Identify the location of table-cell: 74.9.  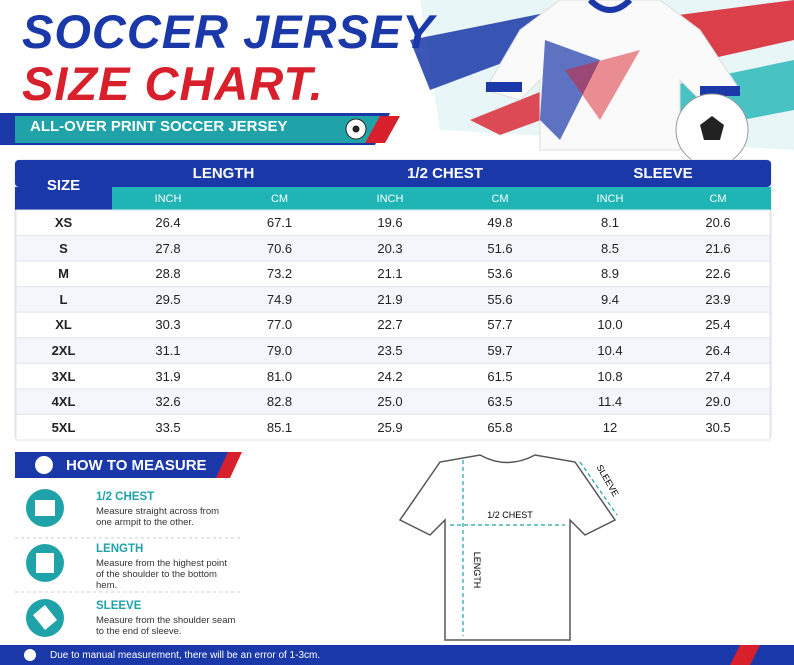
(279, 299).